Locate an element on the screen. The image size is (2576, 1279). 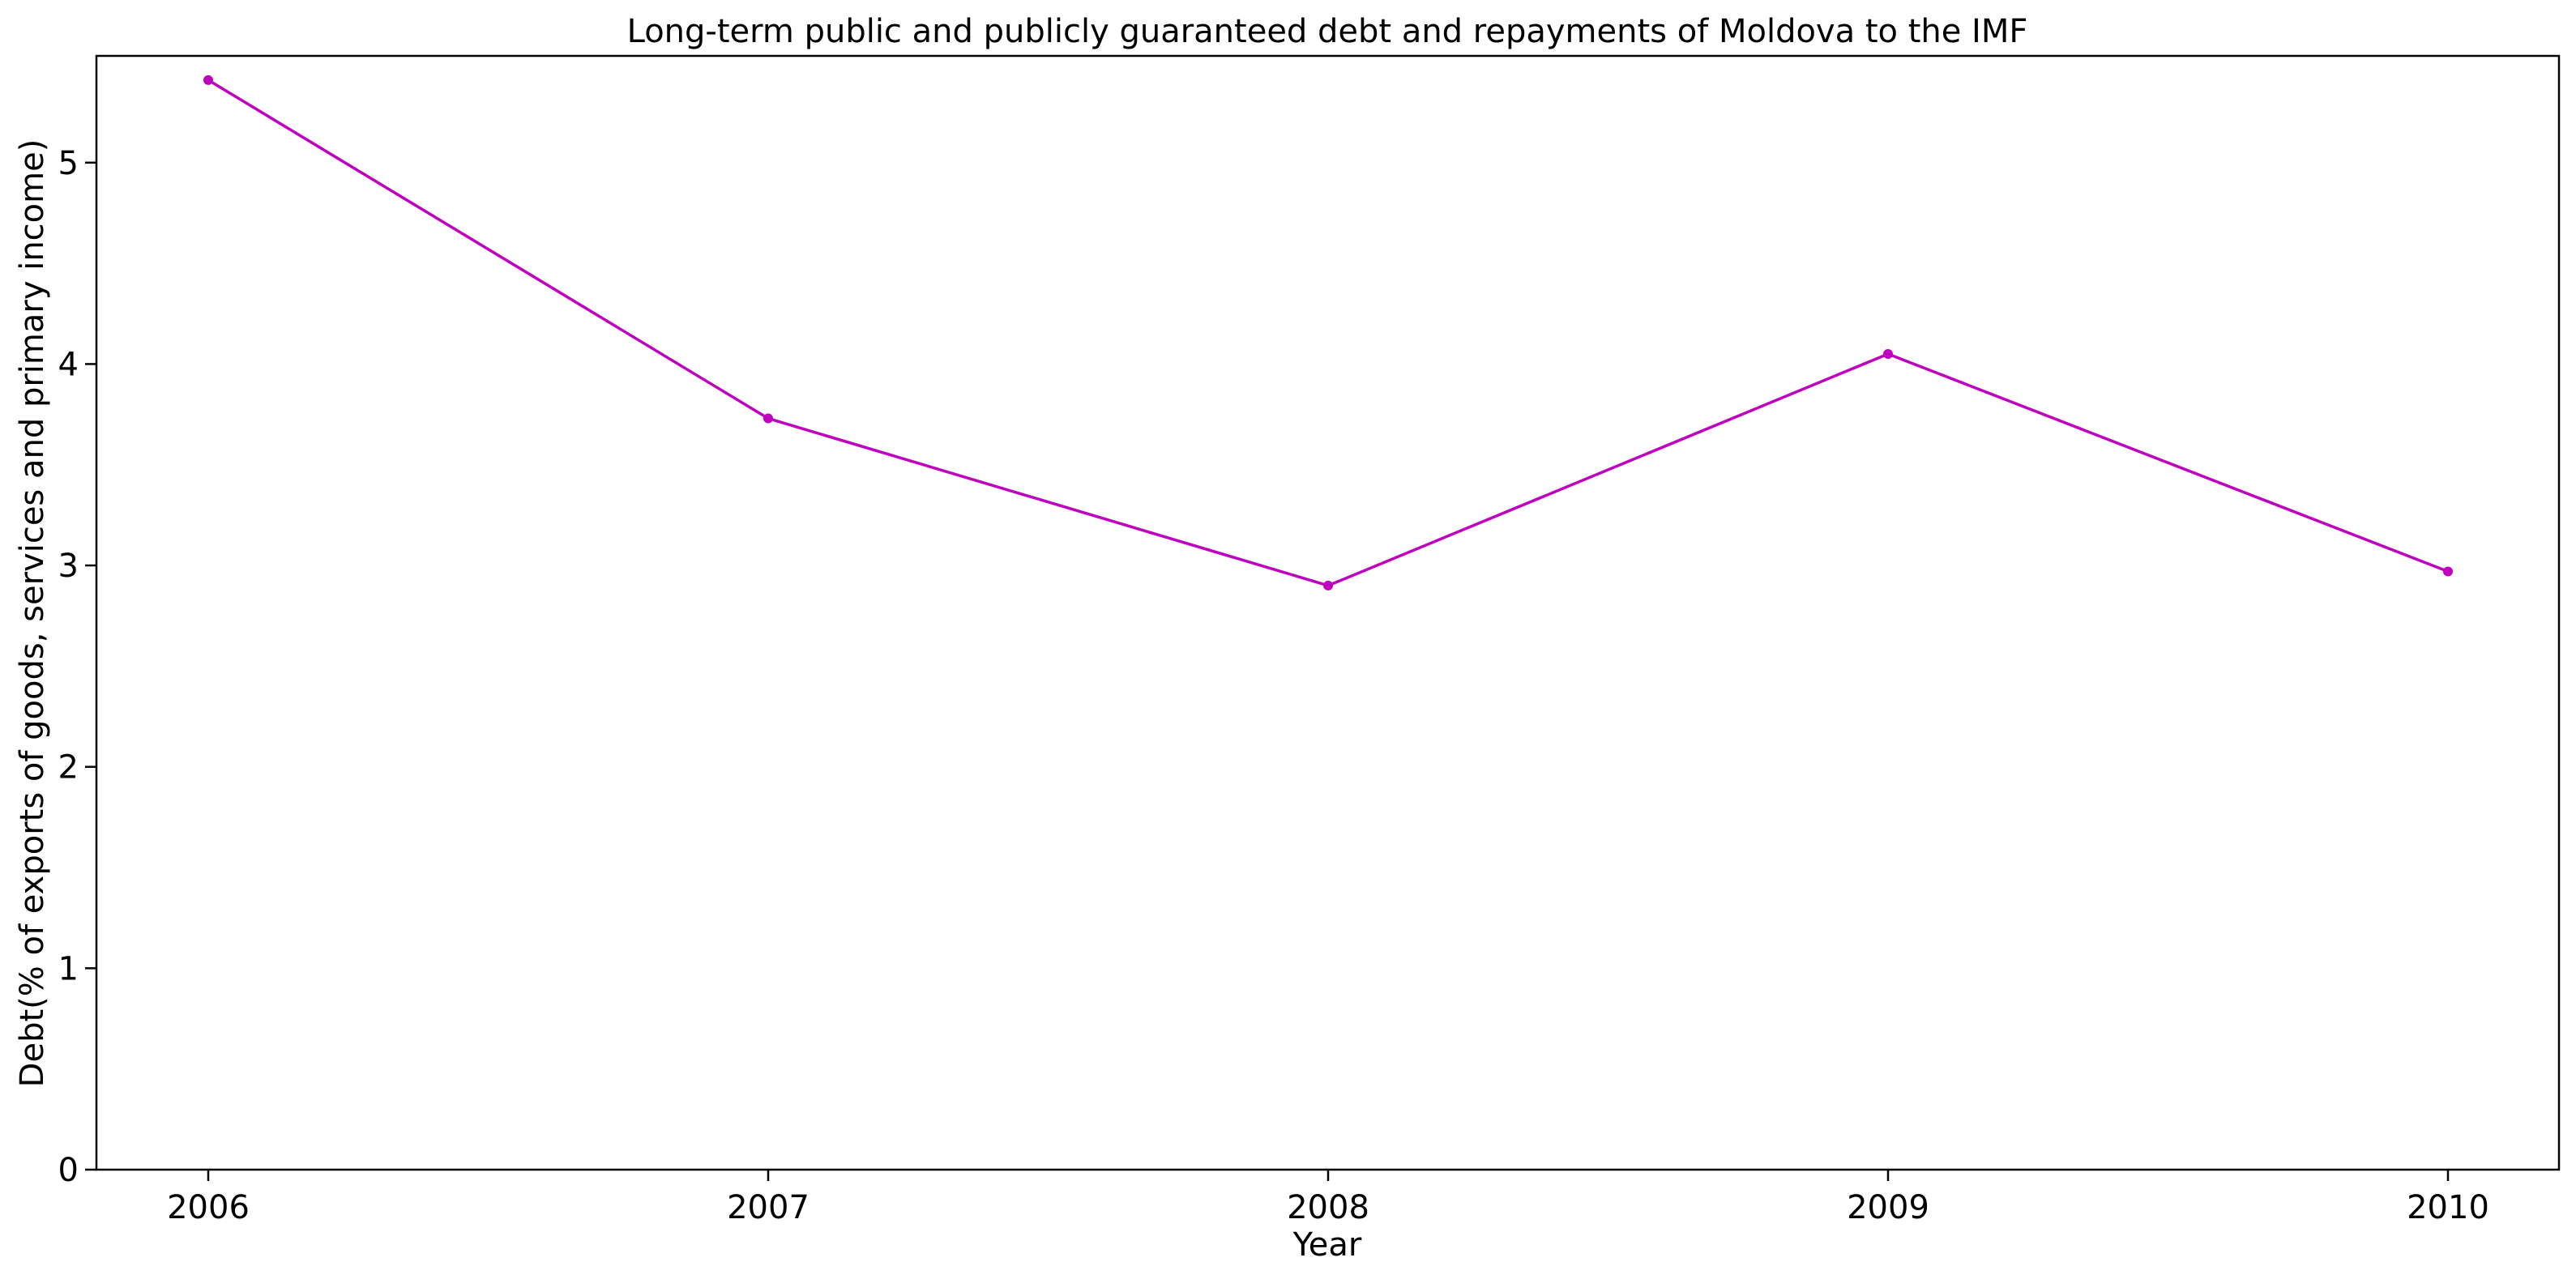
x-axis-label: Year is located at coordinates (1327, 1245).